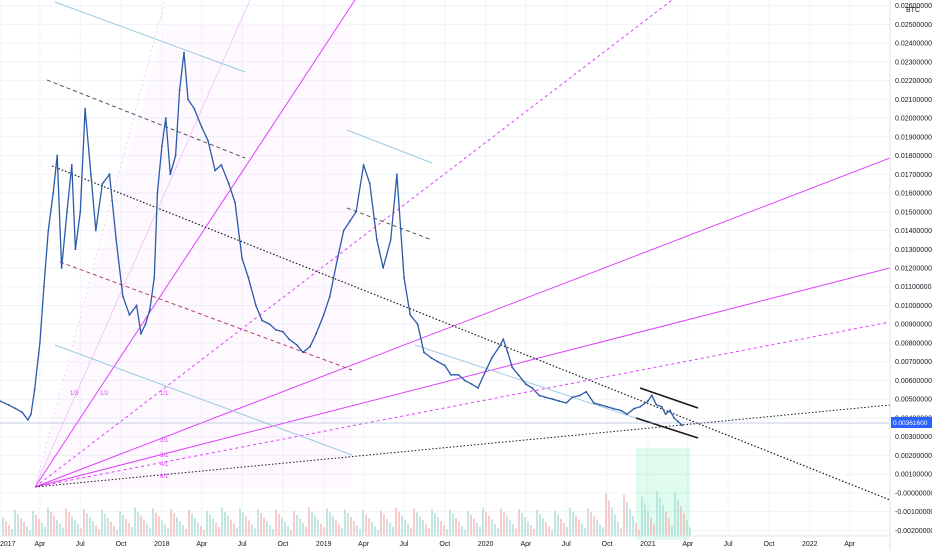 Image resolution: width=932 pixels, height=555 pixels. Describe the element at coordinates (913, 456) in the screenshot. I see `y-tick-label: 0.00200000` at that location.